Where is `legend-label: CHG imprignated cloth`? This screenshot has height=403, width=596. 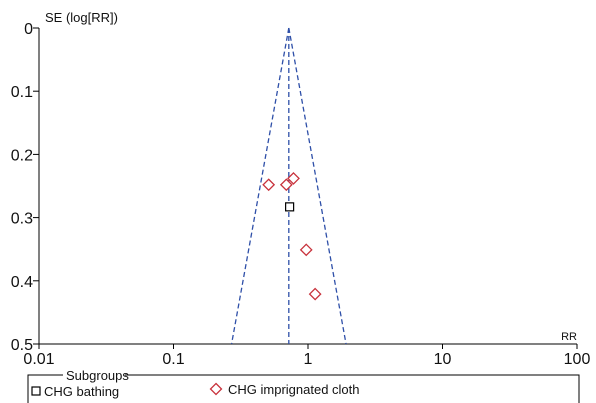
legend-label: CHG imprignated cloth is located at coordinates (294, 389).